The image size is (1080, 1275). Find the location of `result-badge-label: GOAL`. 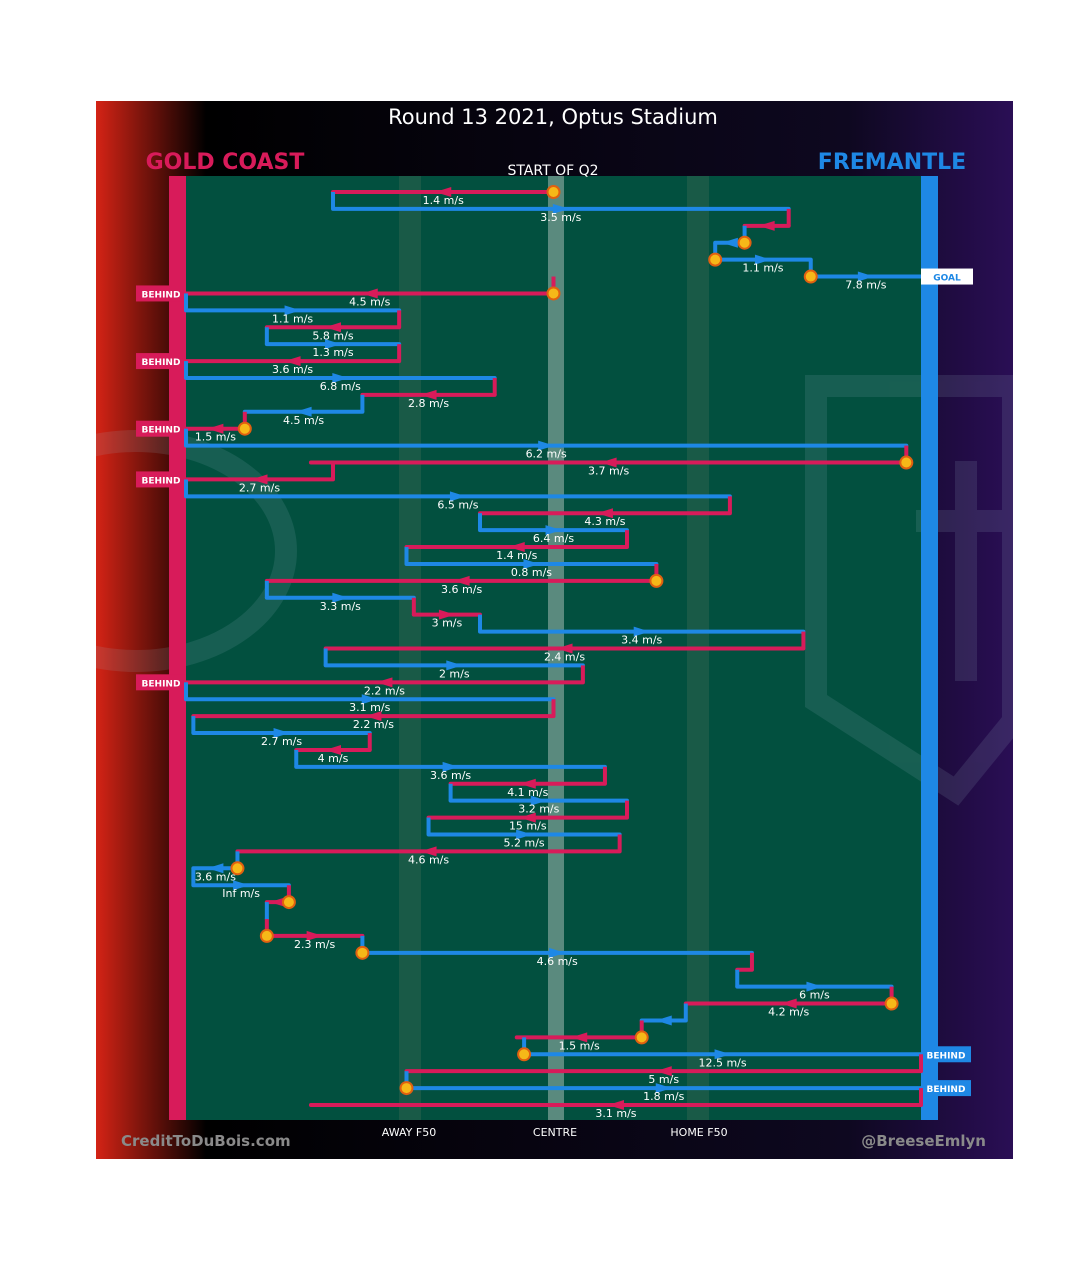

result-badge-label: GOAL is located at coordinates (947, 279).